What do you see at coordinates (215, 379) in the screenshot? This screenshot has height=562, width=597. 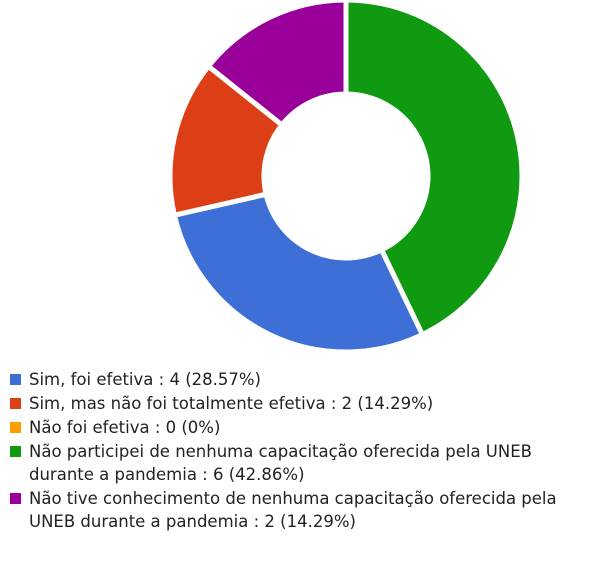 I see `legend-value: 4 (28.57%)` at bounding box center [215, 379].